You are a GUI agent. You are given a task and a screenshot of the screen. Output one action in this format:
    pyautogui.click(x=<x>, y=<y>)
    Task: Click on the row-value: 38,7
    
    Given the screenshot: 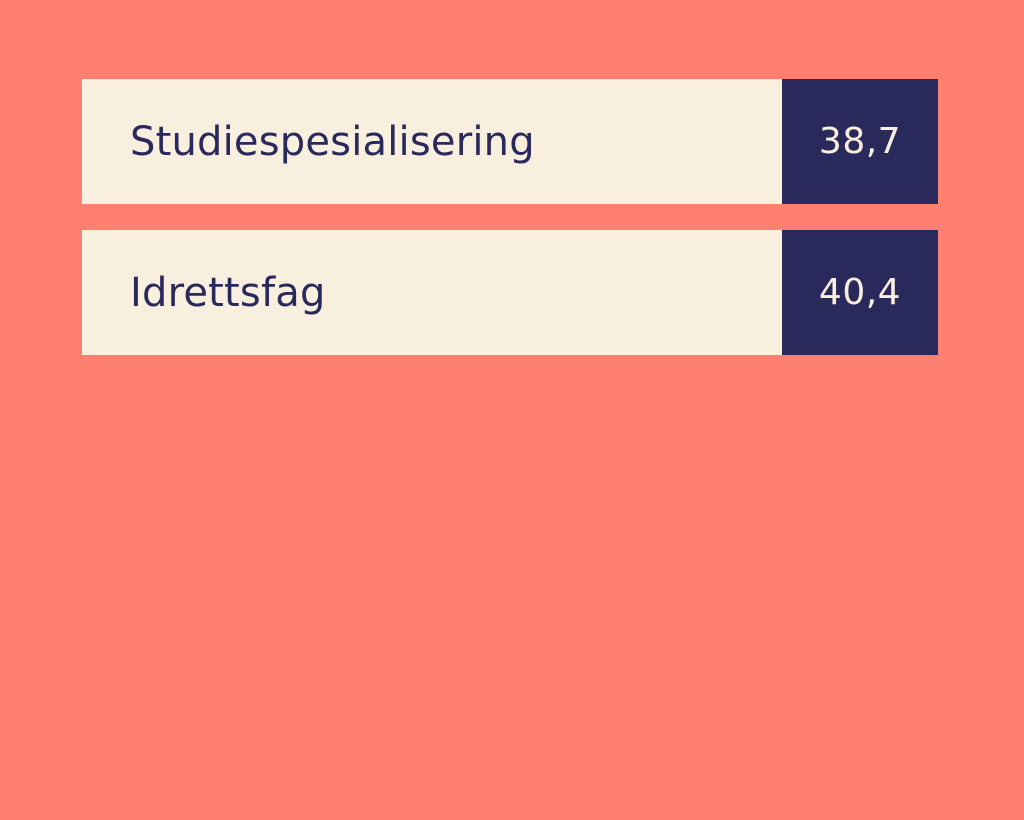 What is the action you would take?
    pyautogui.click(x=860, y=141)
    